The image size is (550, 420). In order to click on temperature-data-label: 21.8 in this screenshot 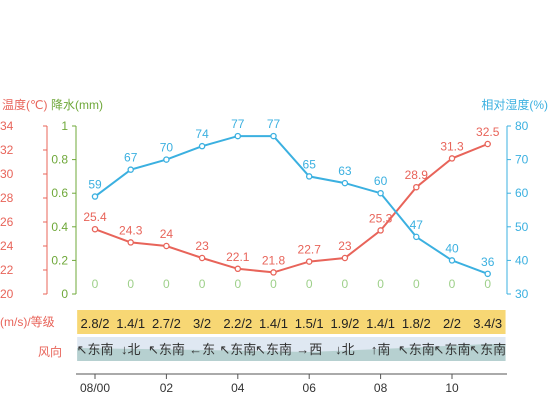, I will do `click(274, 260)`.